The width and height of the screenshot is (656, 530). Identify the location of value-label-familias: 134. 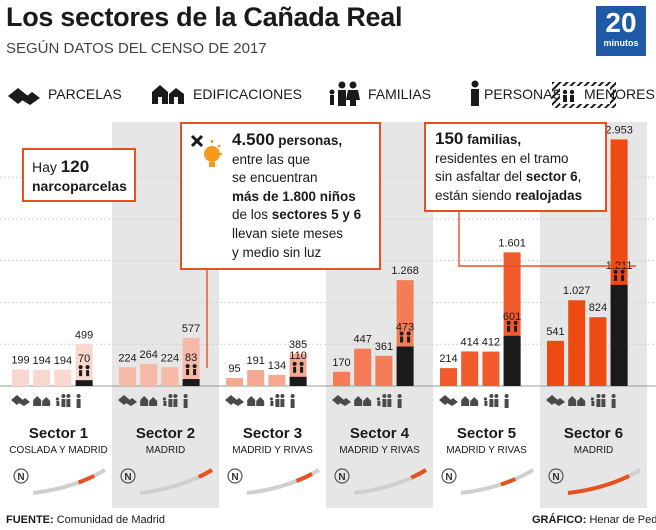
(277, 366).